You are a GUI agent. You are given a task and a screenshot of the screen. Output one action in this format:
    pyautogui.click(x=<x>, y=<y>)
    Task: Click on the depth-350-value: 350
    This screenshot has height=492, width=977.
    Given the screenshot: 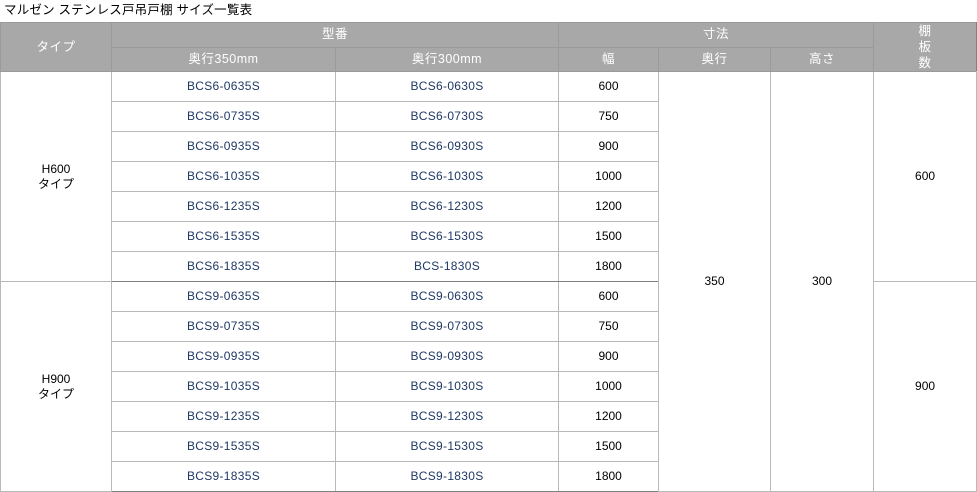 What is the action you would take?
    pyautogui.click(x=715, y=281)
    